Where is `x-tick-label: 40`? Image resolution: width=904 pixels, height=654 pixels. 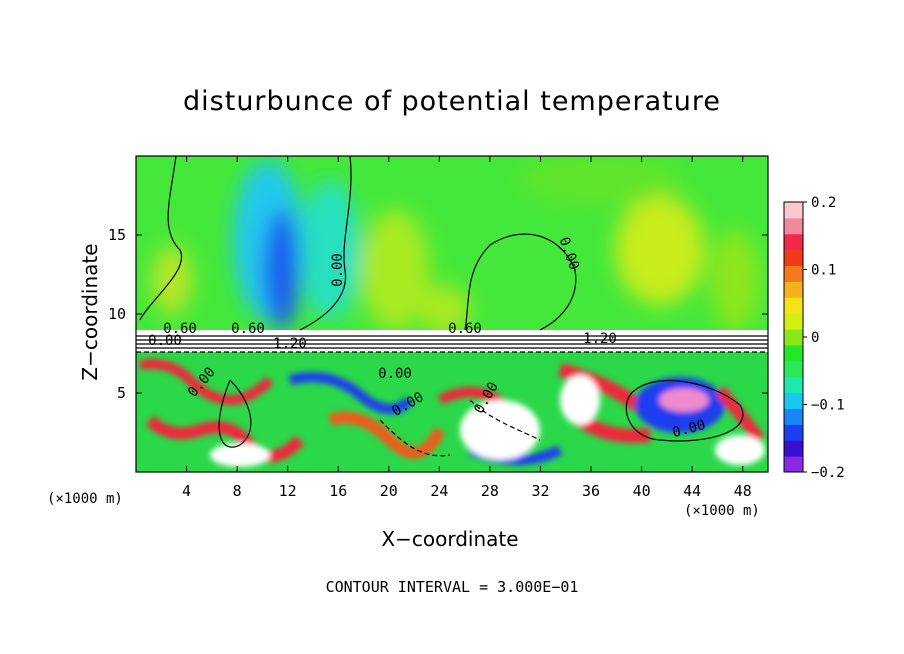
x-tick-label: 40 is located at coordinates (642, 491).